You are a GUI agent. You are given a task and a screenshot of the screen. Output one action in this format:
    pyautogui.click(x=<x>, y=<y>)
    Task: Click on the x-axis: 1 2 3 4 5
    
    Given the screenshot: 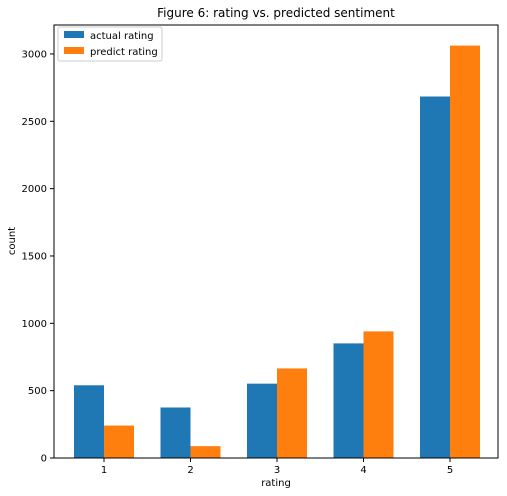 What is the action you would take?
    pyautogui.click(x=277, y=467)
    